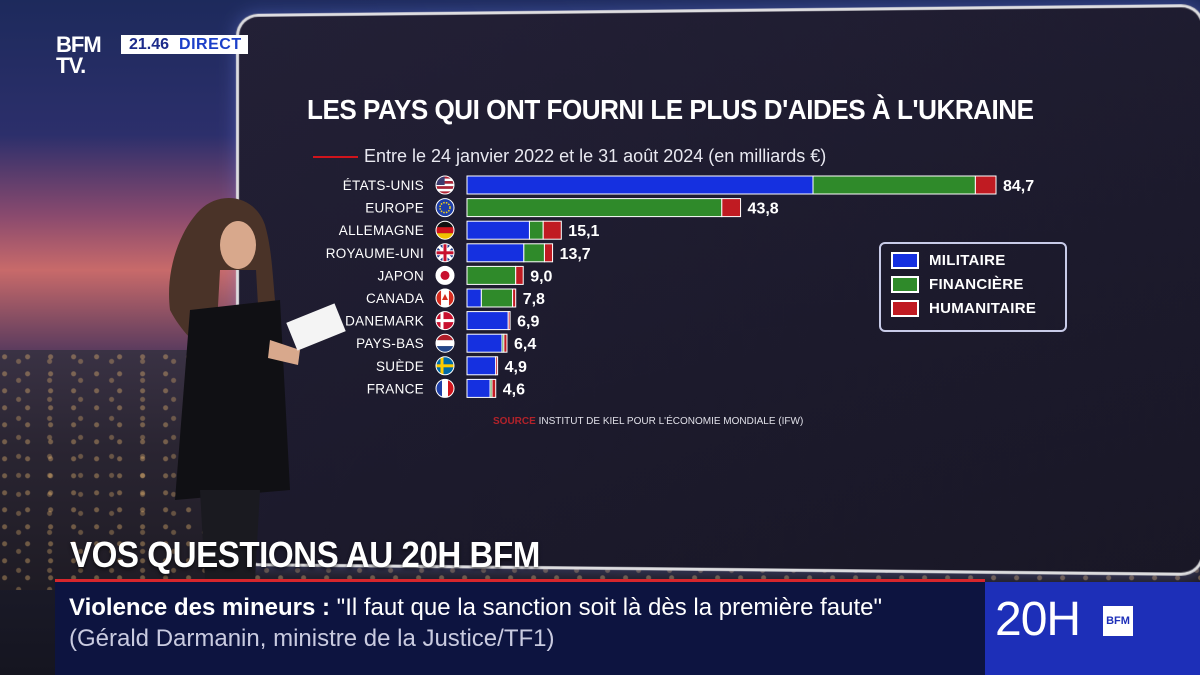 The image size is (1200, 675). What do you see at coordinates (498, 230) in the screenshot?
I see `bar-segment-allemagne-militaire` at bounding box center [498, 230].